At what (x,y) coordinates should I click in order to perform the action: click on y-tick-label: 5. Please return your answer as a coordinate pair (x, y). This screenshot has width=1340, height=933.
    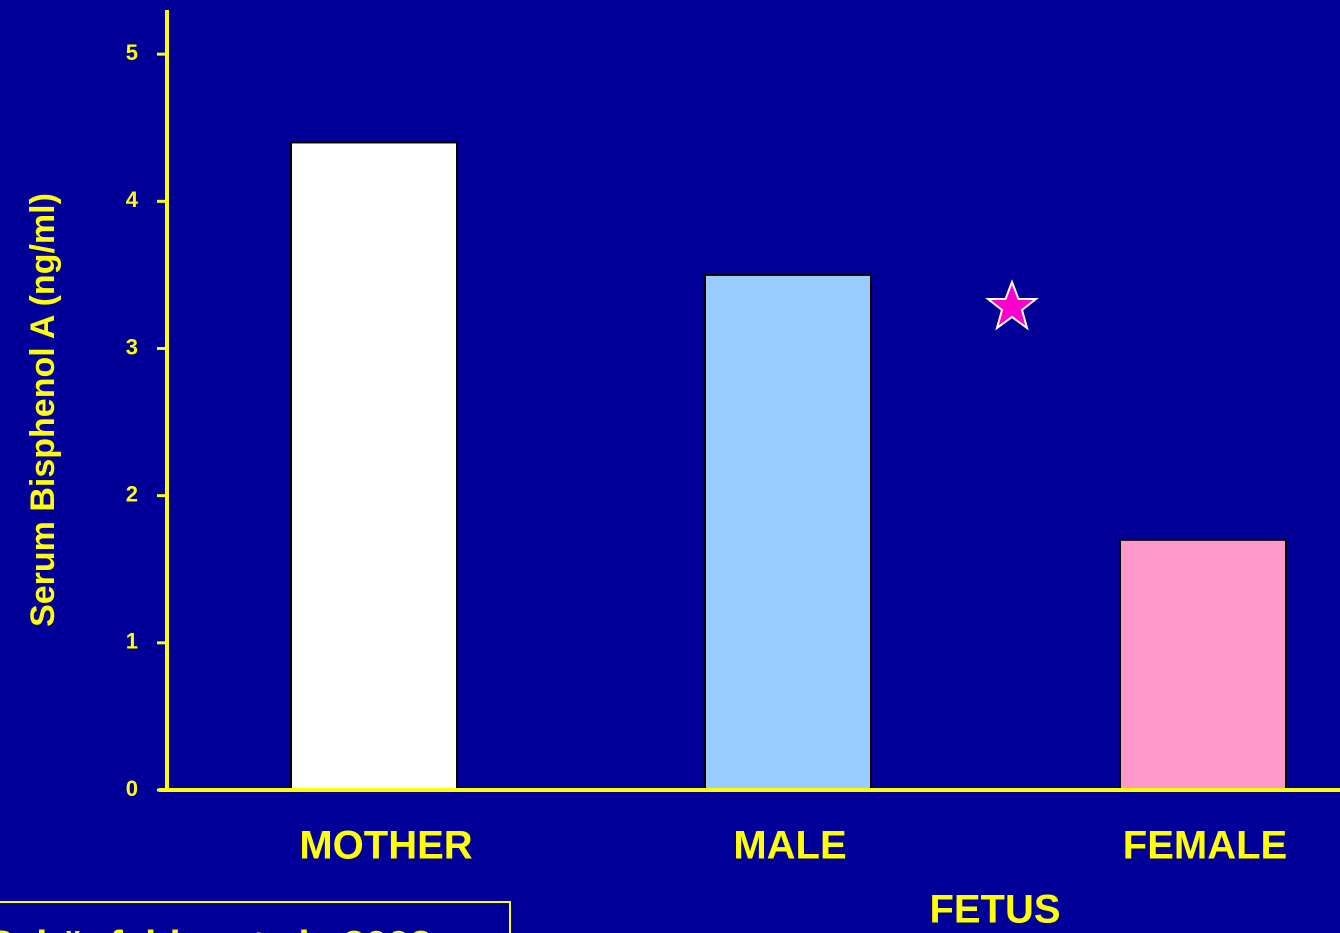
    Looking at the image, I should click on (132, 52).